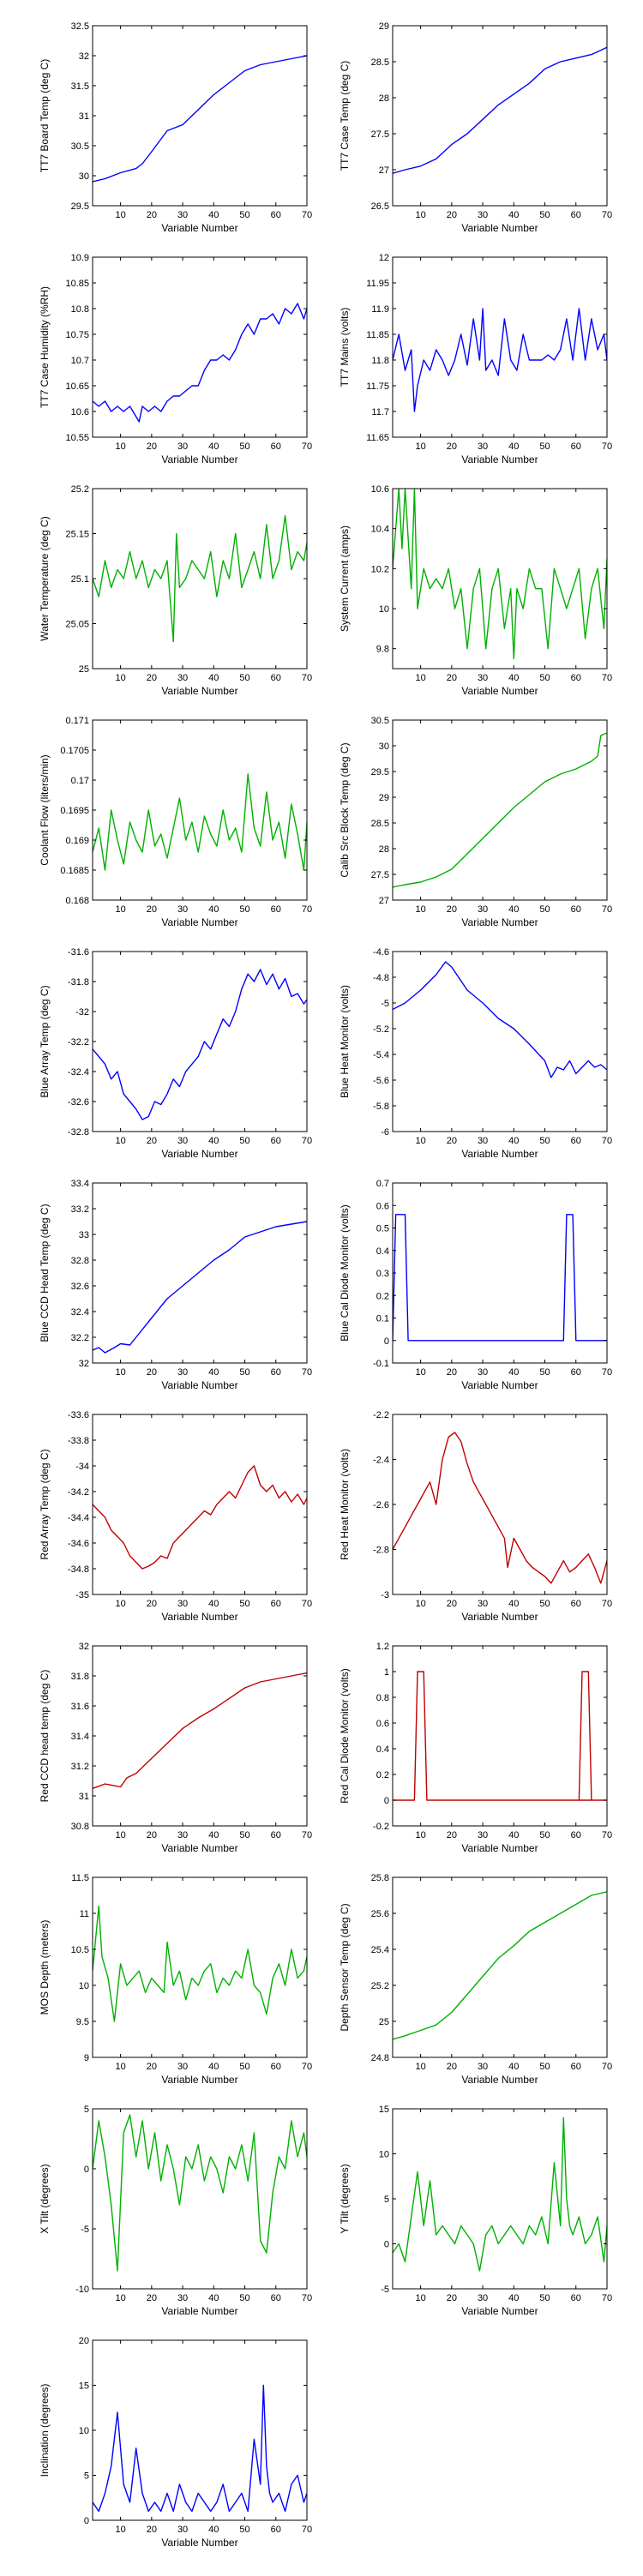 The width and height of the screenshot is (643, 2576). I want to click on y-tick-label: 1, so click(386, 1672).